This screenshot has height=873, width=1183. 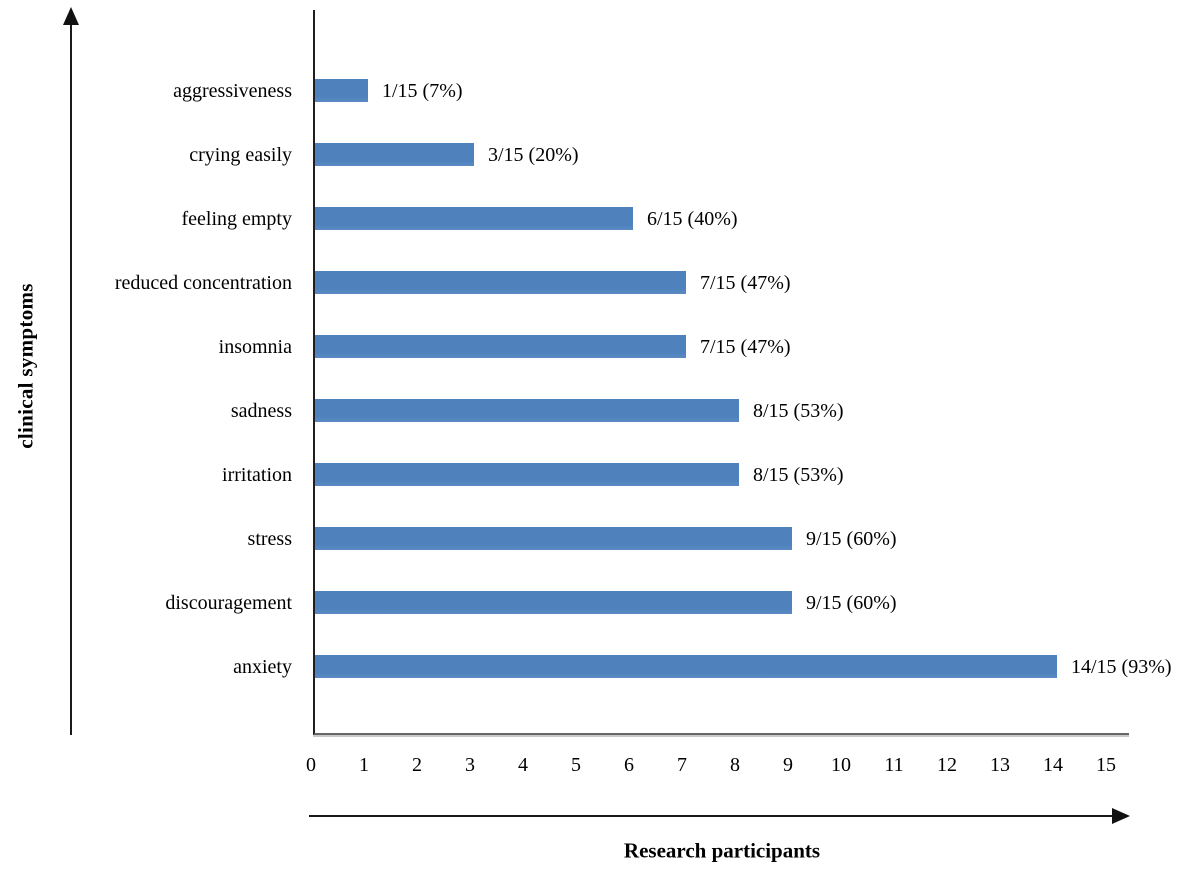 I want to click on category-label-sadness: sadness, so click(x=261, y=411).